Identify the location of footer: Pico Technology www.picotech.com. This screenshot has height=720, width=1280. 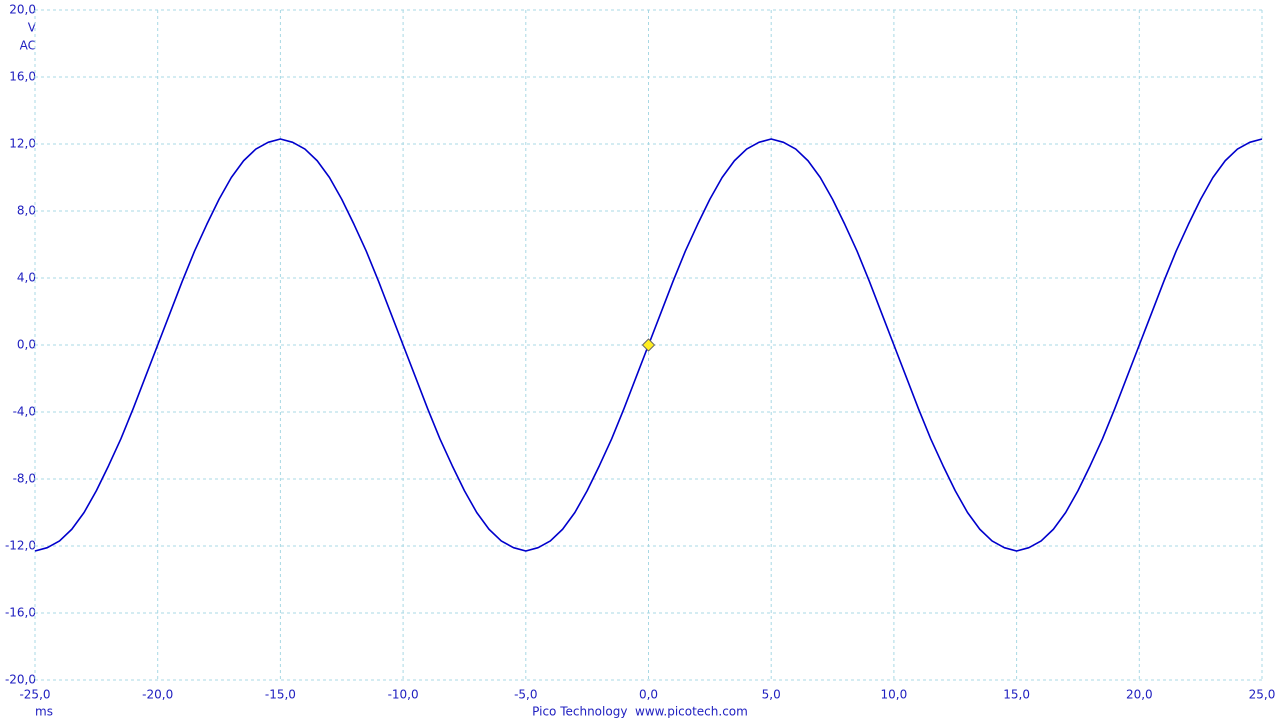
(640, 712).